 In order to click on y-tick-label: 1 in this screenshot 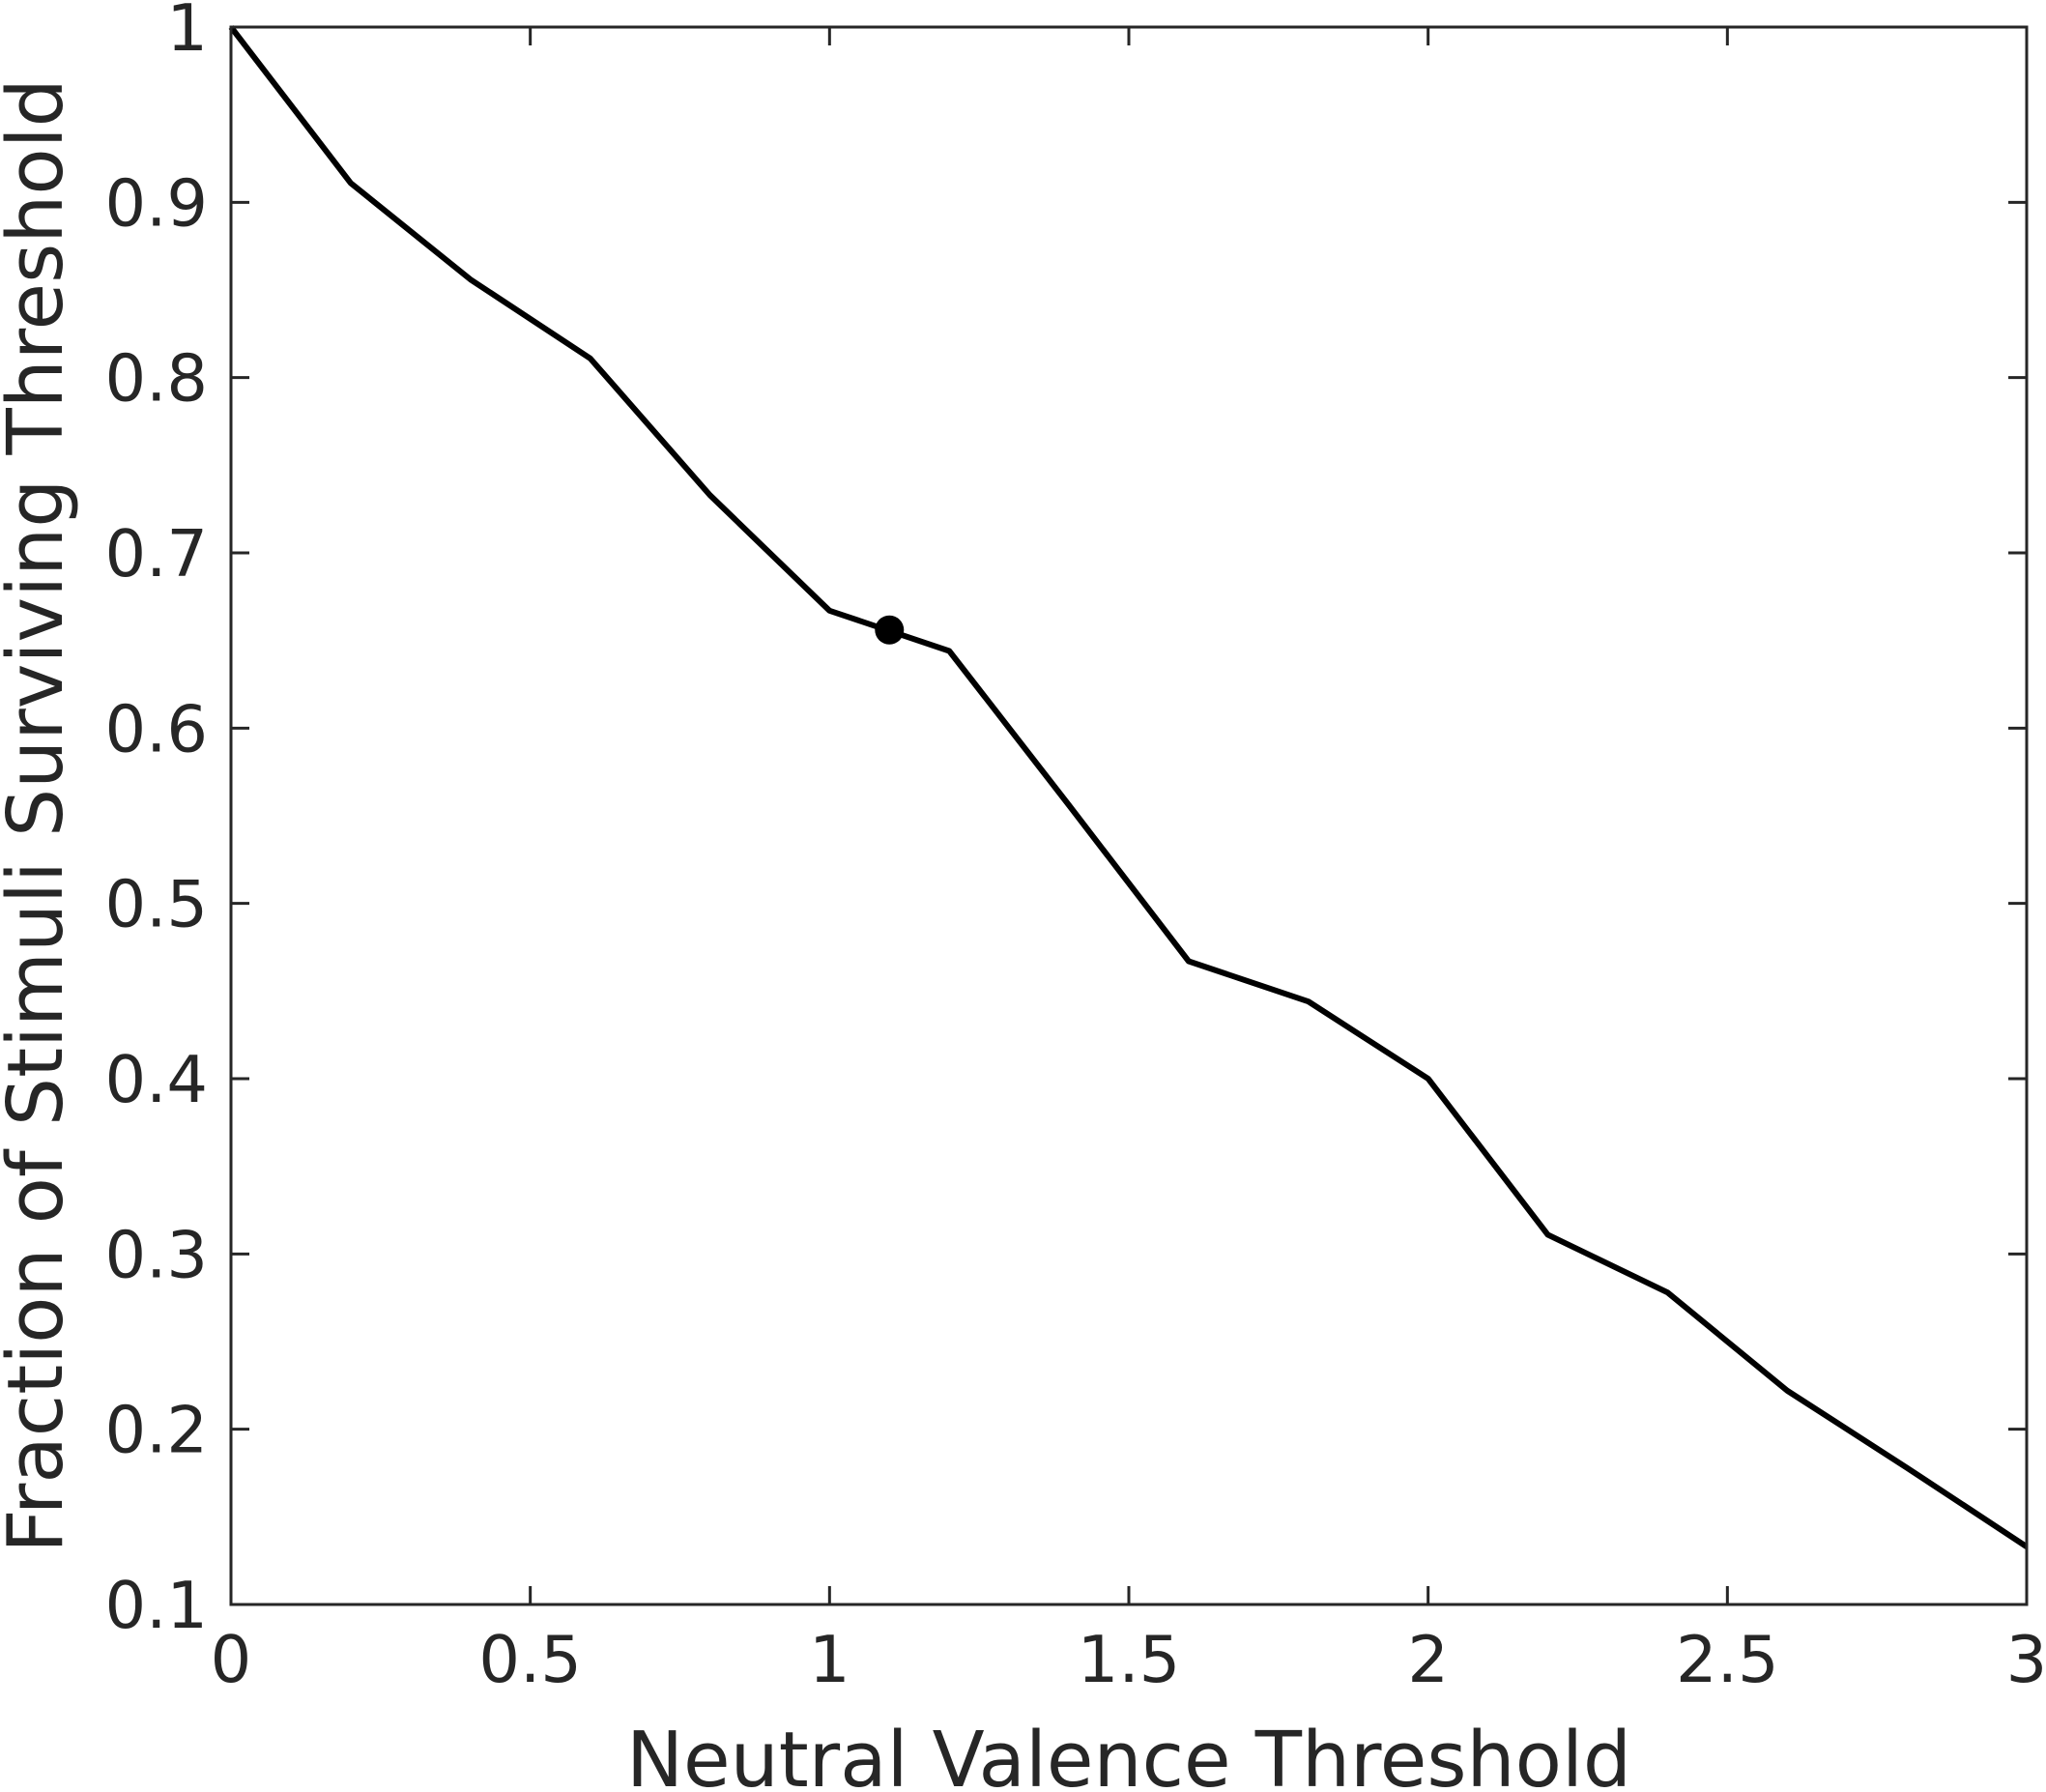, I will do `click(187, 33)`.